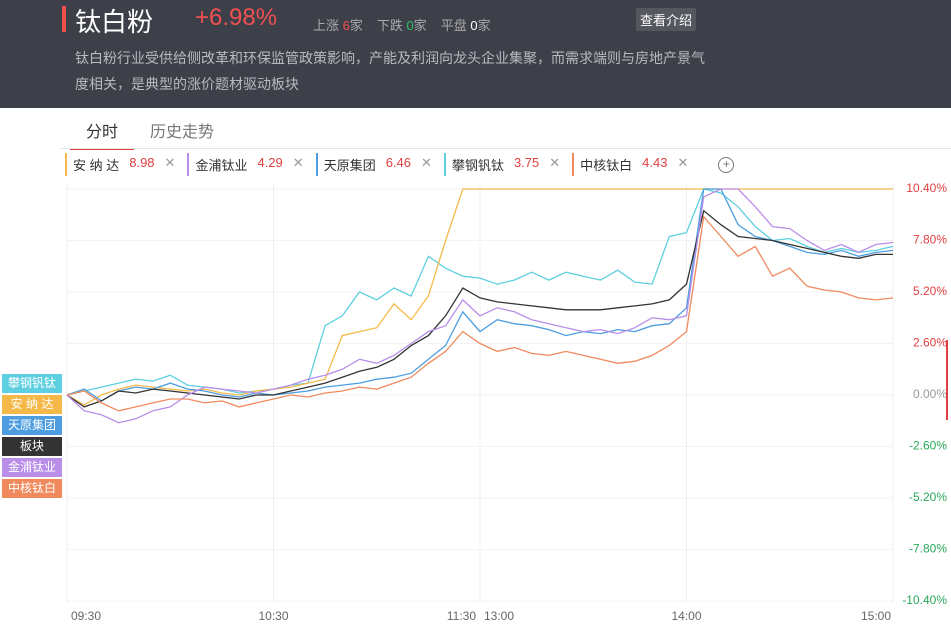 The height and width of the screenshot is (626, 951). I want to click on legend-label: 安 纳 达, so click(32, 403).